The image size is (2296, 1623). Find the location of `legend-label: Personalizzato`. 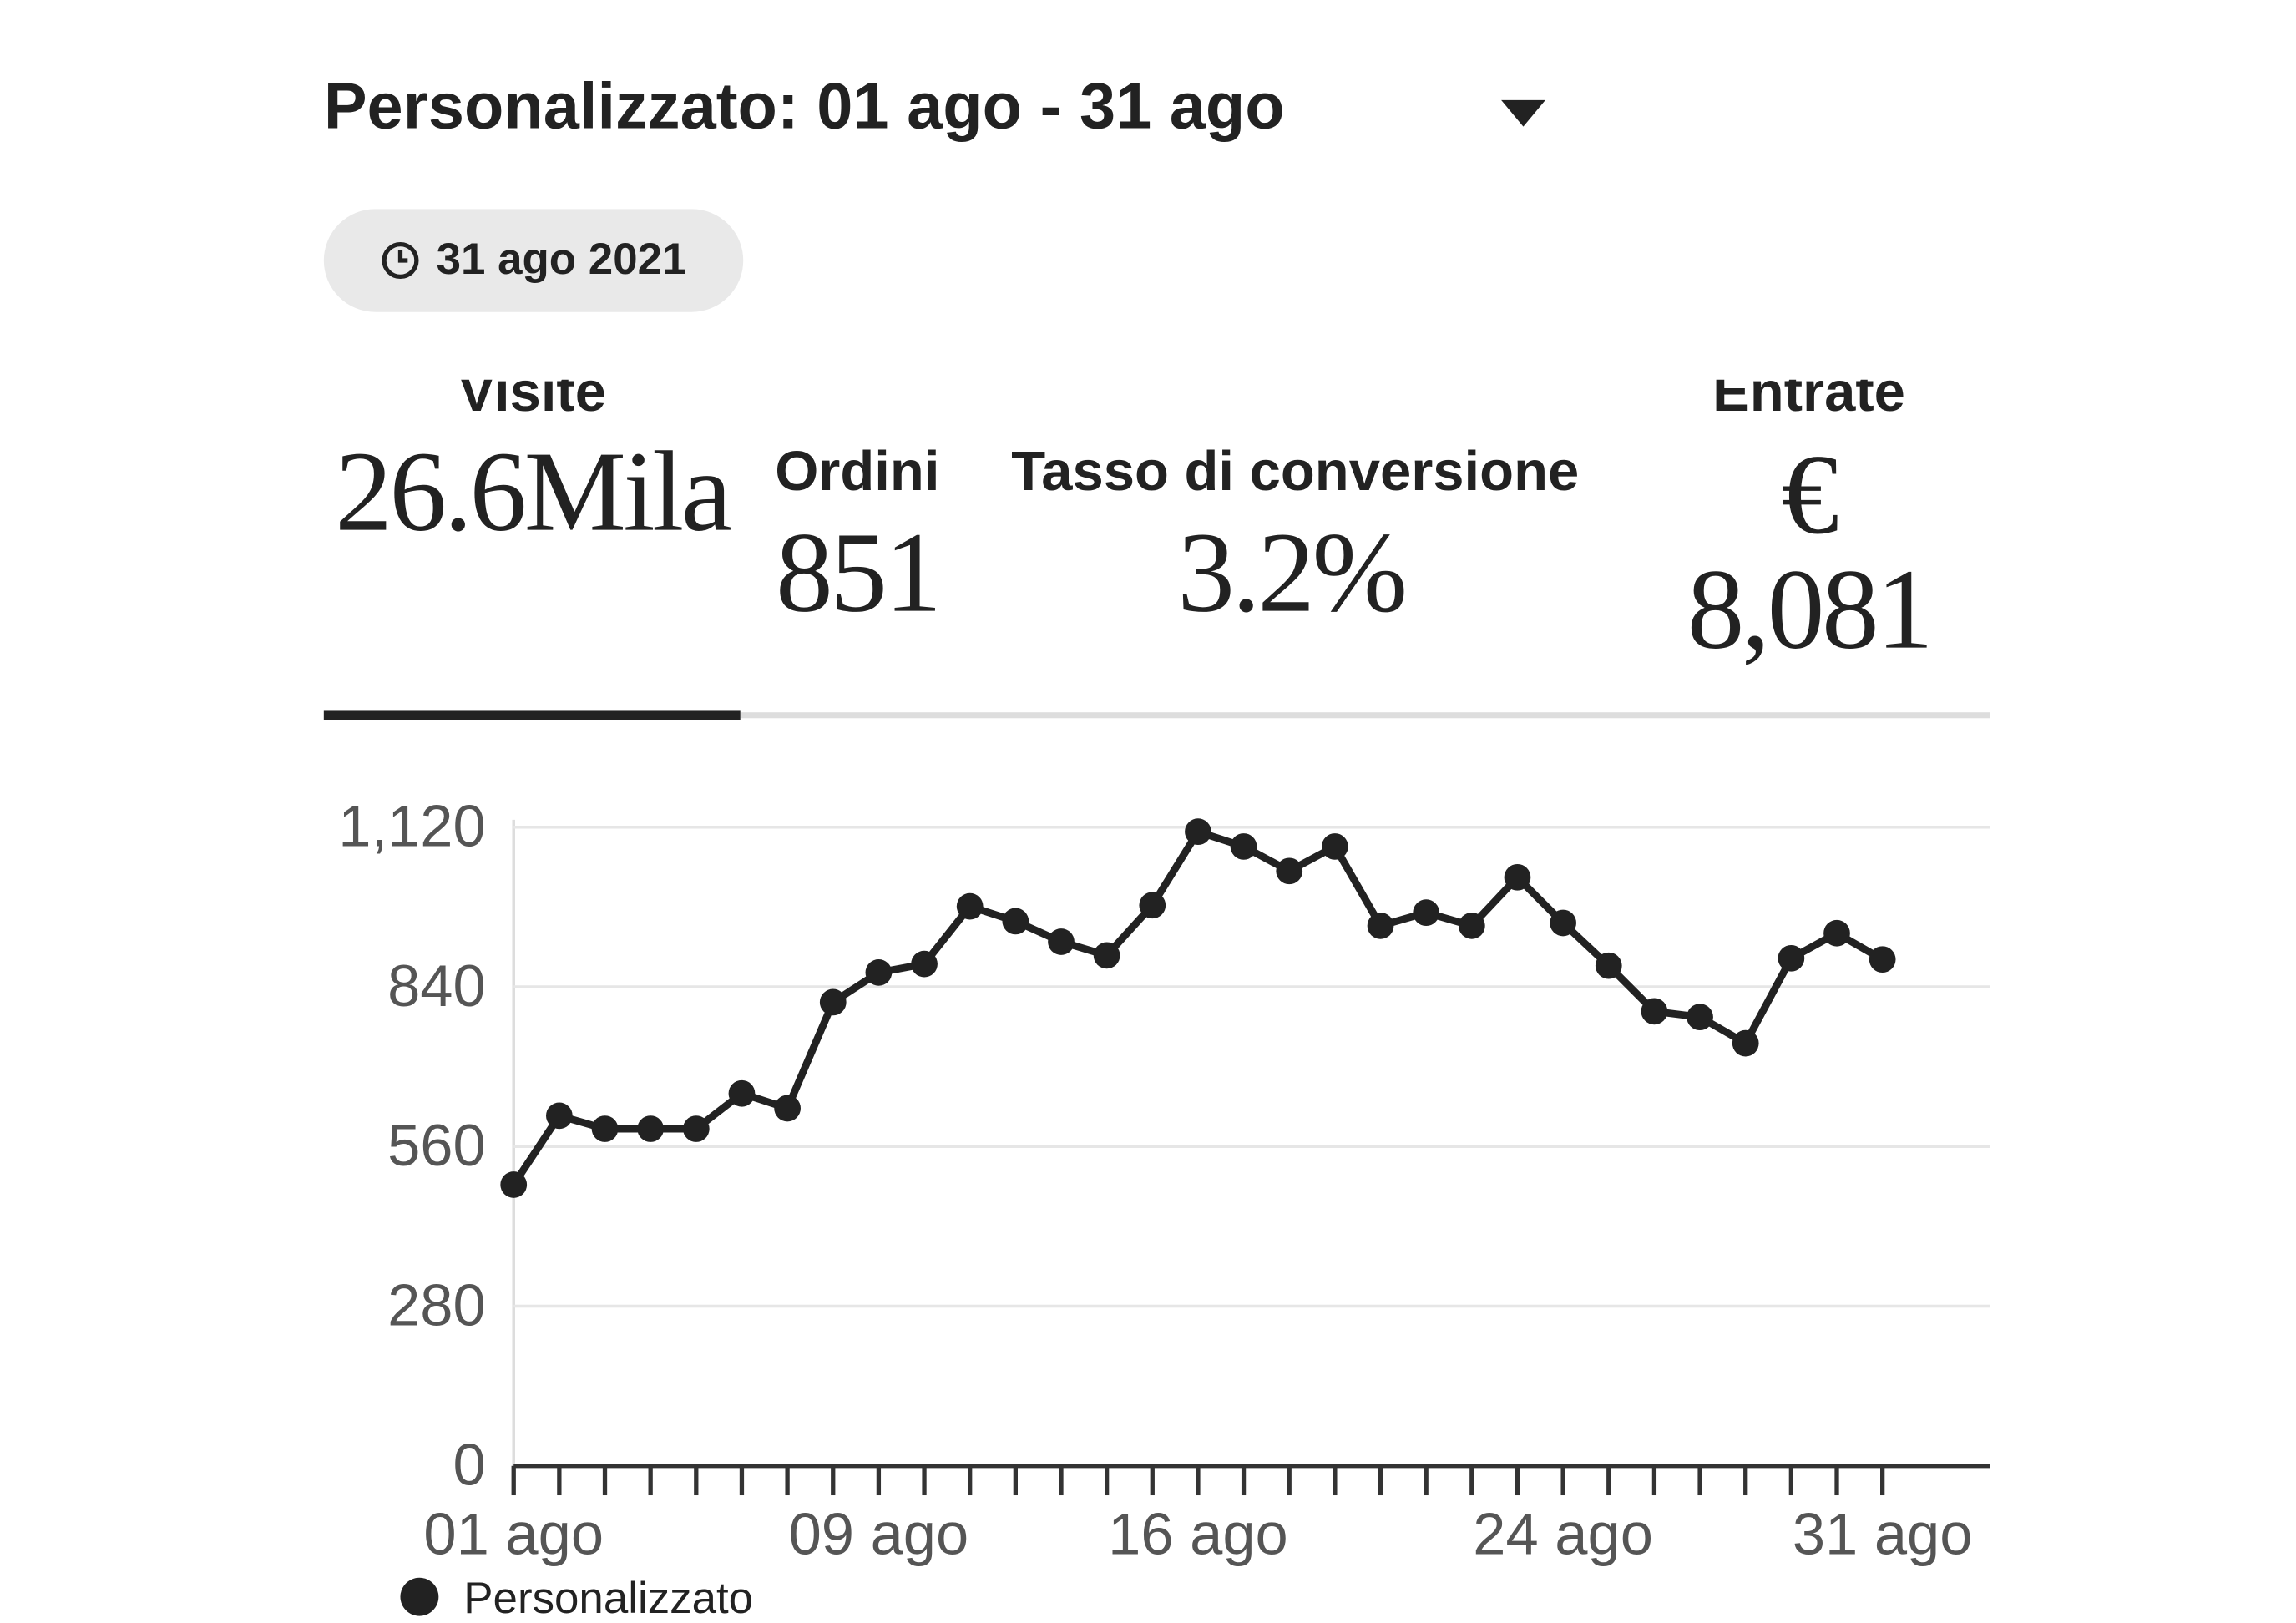

legend-label: Personalizzato is located at coordinates (608, 1599).